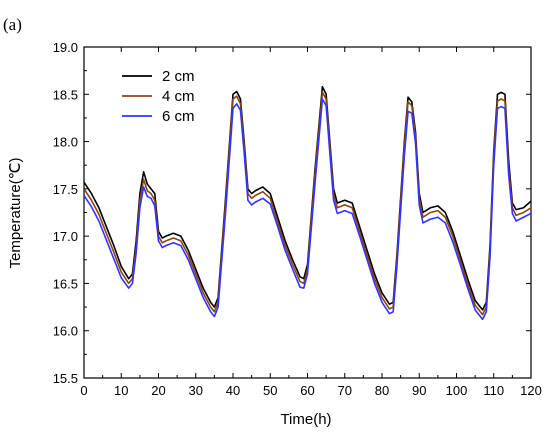 This screenshot has height=433, width=550. What do you see at coordinates (345, 390) in the screenshot?
I see `x-tick-label: 70` at bounding box center [345, 390].